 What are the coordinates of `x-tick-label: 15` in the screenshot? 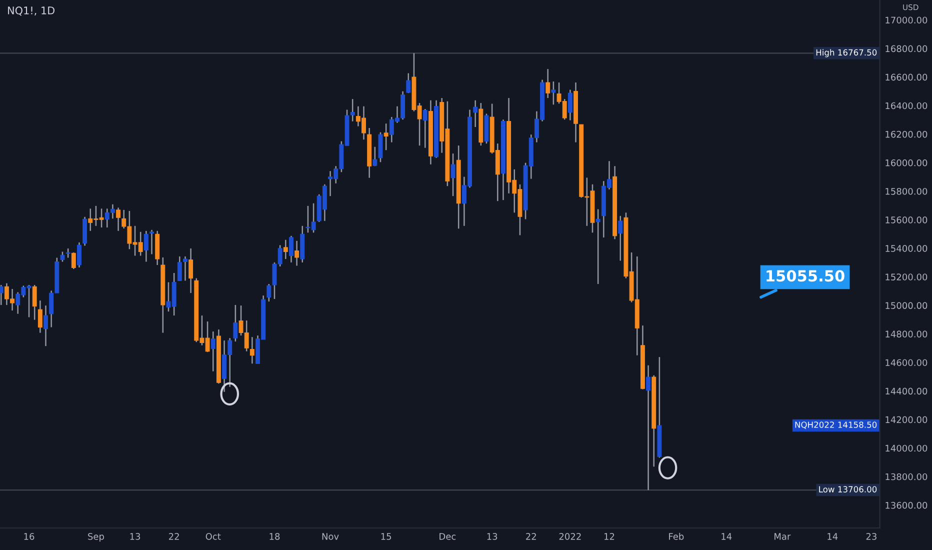 It's located at (386, 536).